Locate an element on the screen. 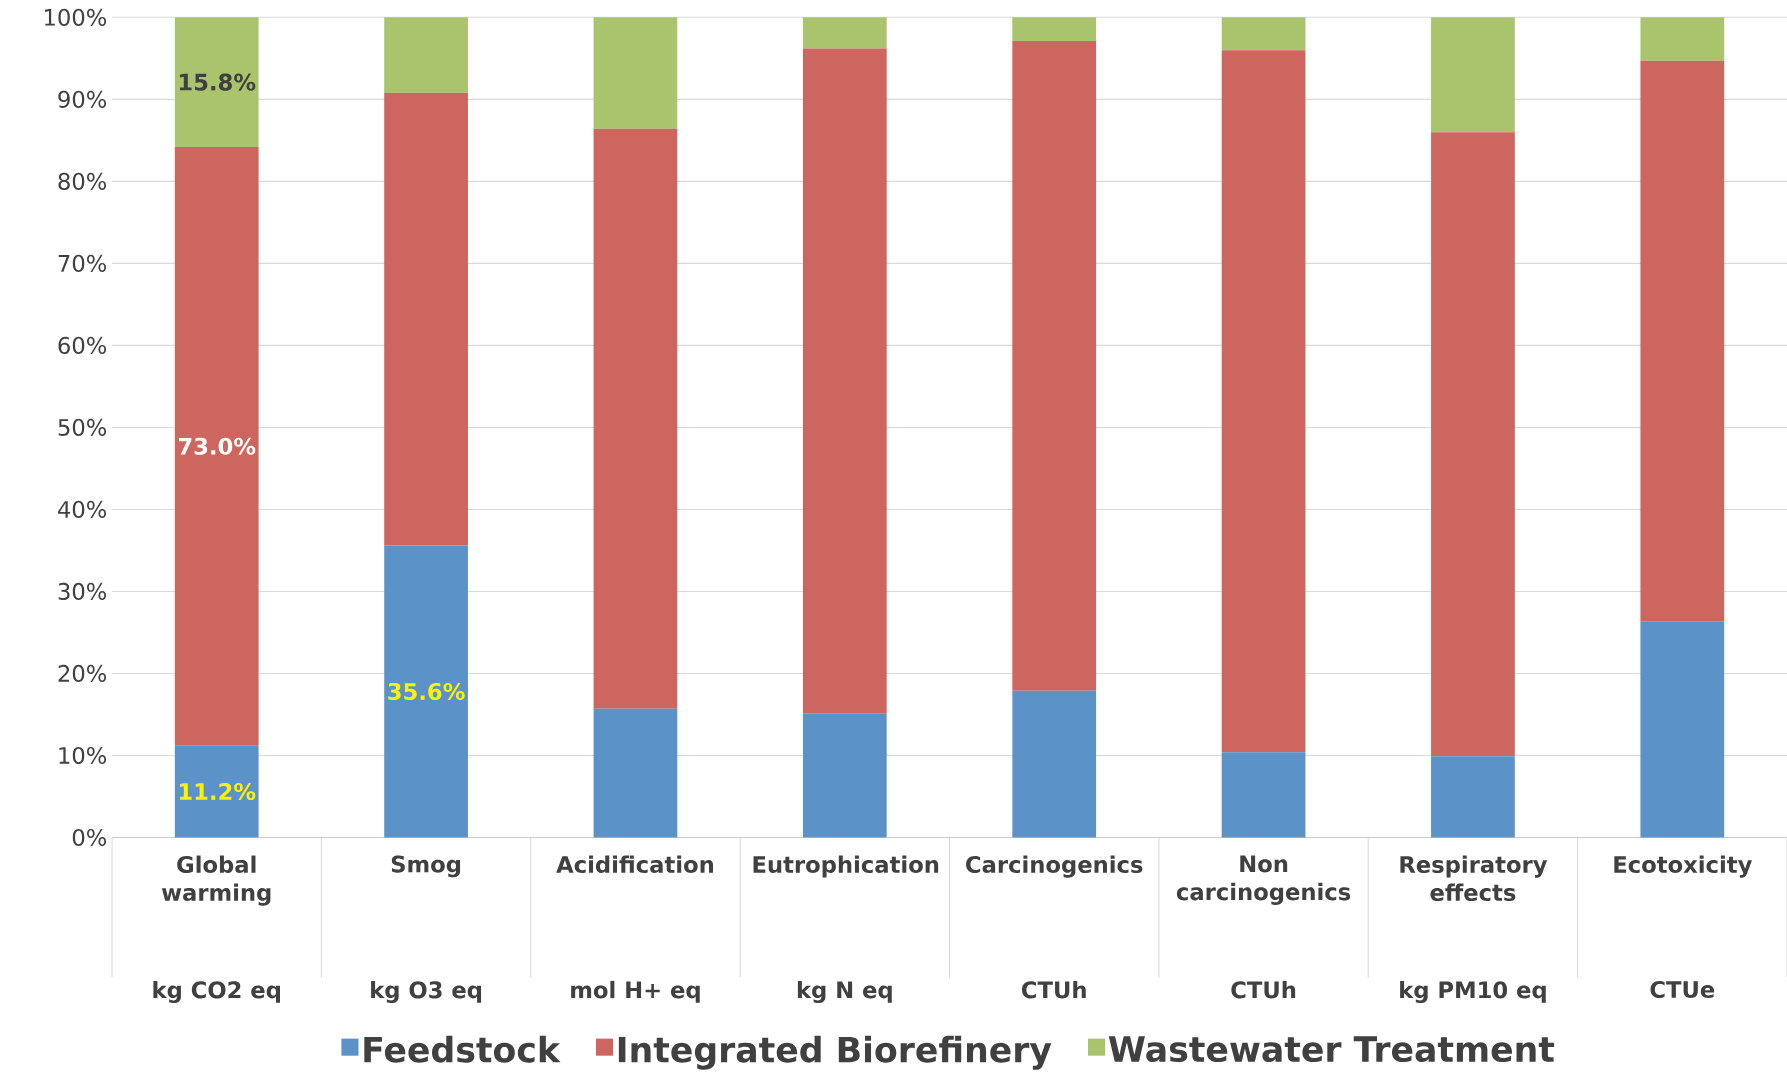 This screenshot has height=1078, width=1787. y-tick-label: 10% is located at coordinates (83, 756).